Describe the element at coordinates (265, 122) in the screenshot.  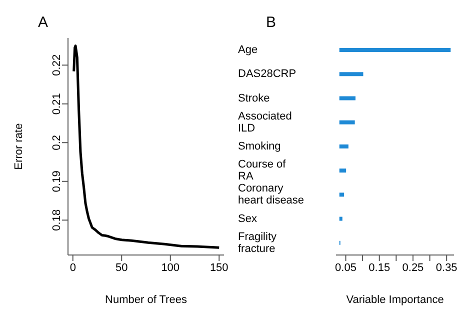
I see `y-tick-label: Associated ILD` at that location.